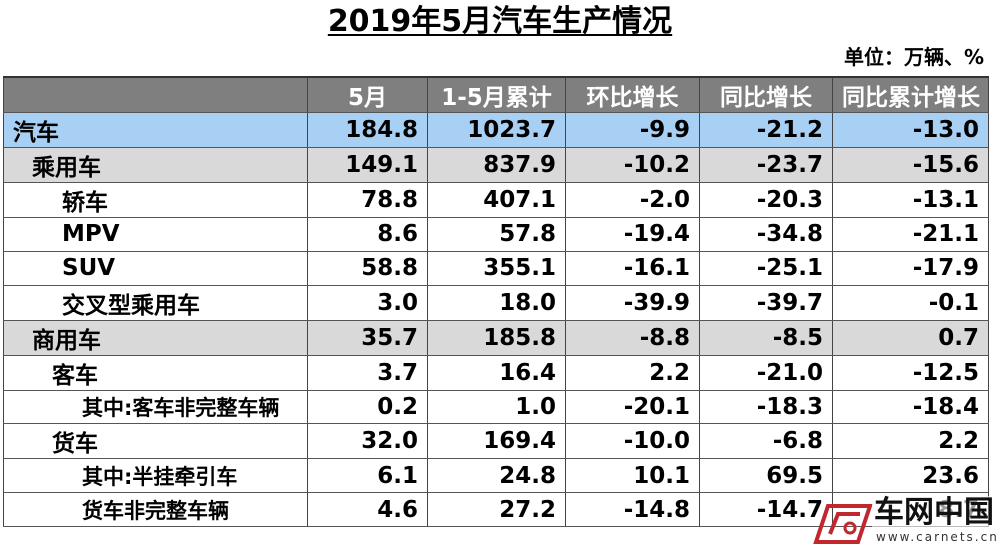 This screenshot has height=551, width=1000. I want to click on page-title: 2019年5月汽车生产情况, so click(500, 21).